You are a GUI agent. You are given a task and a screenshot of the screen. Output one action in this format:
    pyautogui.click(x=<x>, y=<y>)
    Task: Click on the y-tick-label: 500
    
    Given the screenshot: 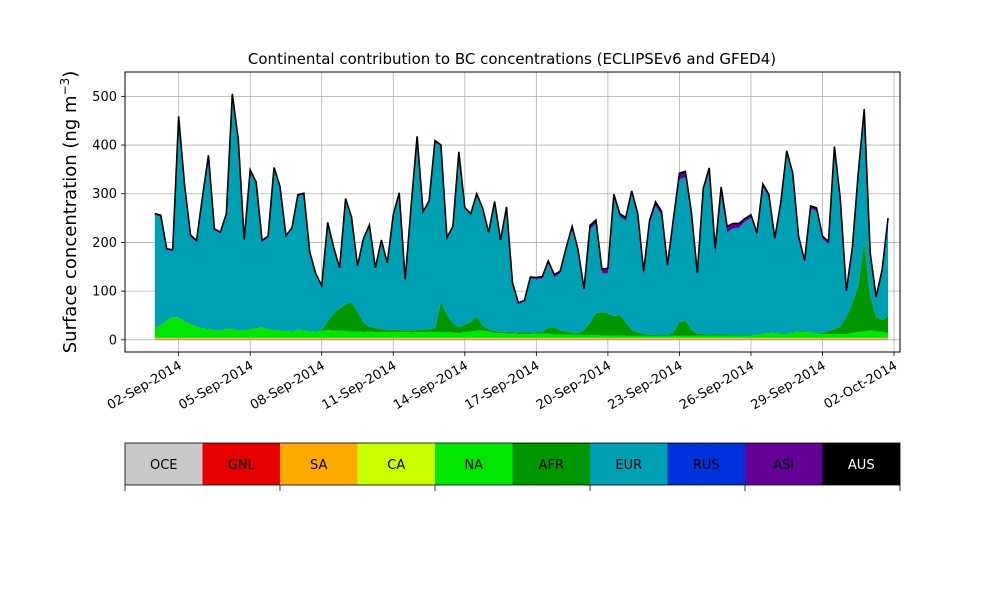 What is the action you would take?
    pyautogui.click(x=104, y=97)
    